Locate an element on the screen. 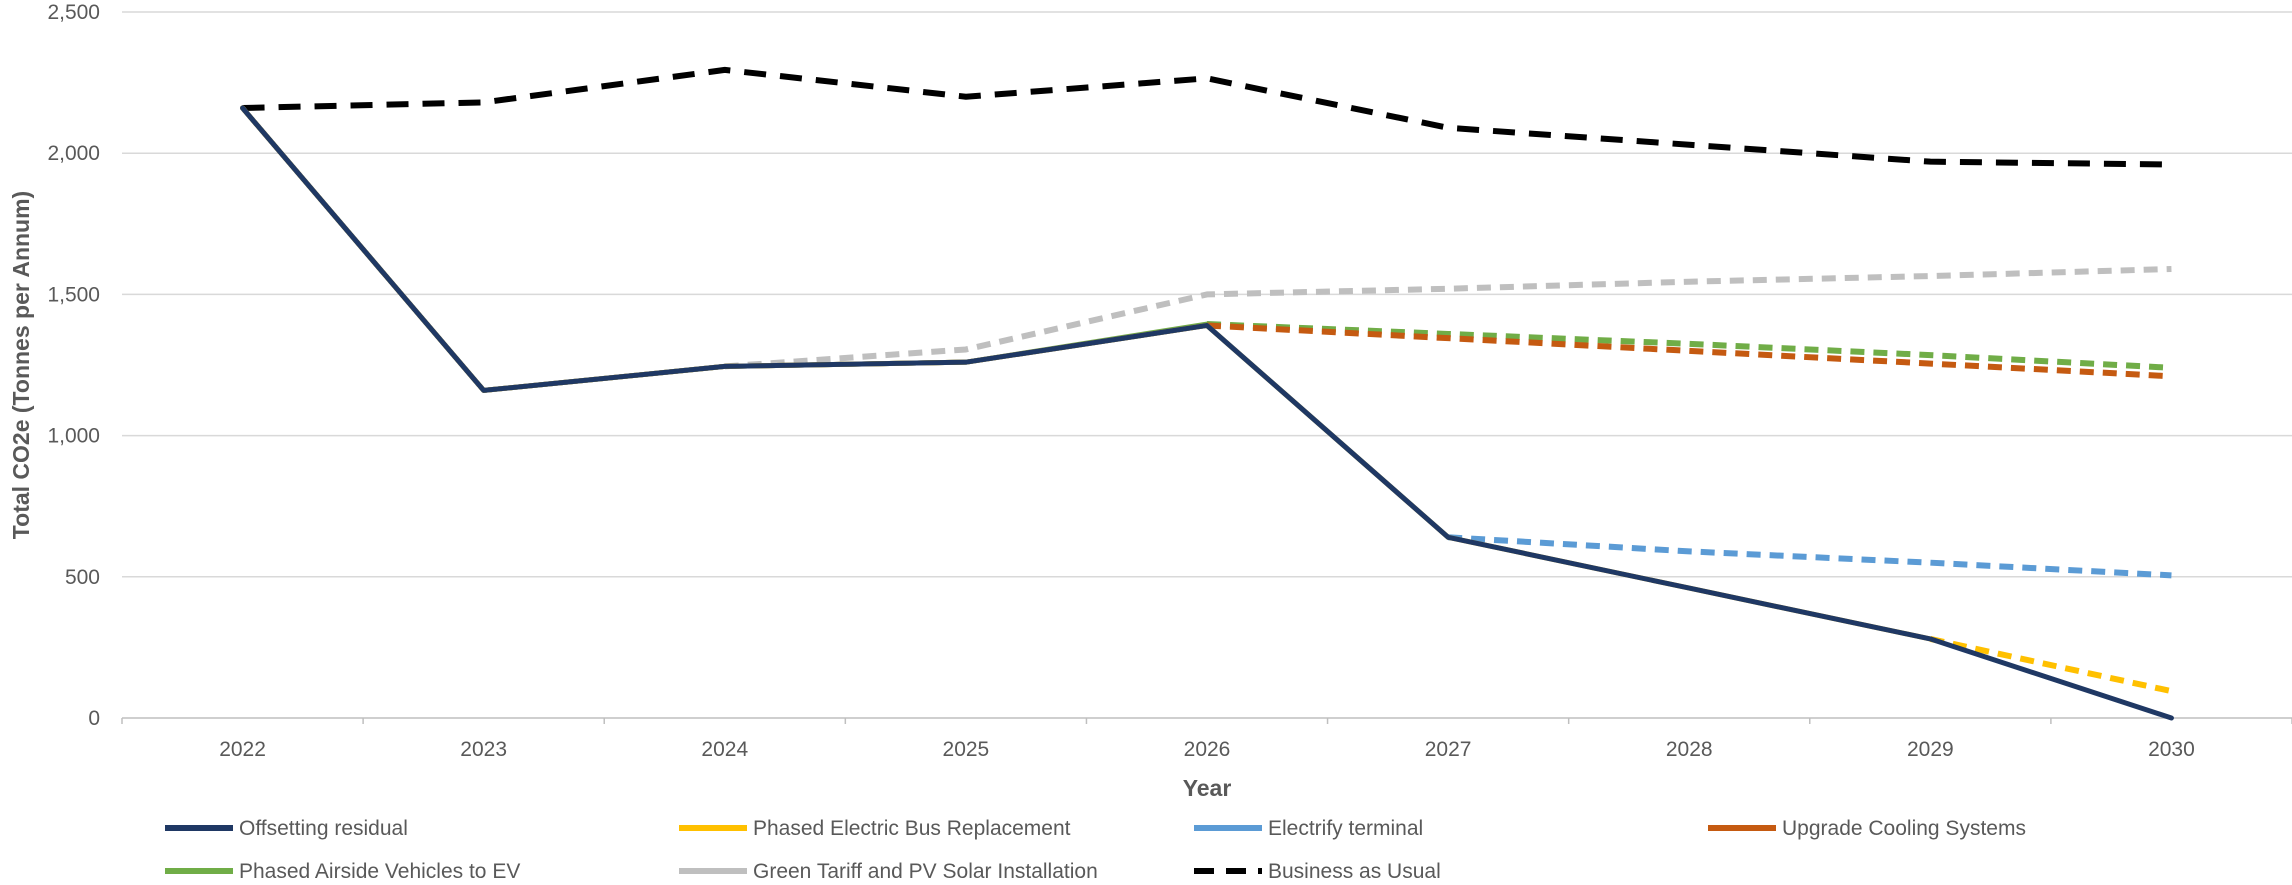  legend-label-electrify-terminal: Electrify terminal is located at coordinates (1345, 828).